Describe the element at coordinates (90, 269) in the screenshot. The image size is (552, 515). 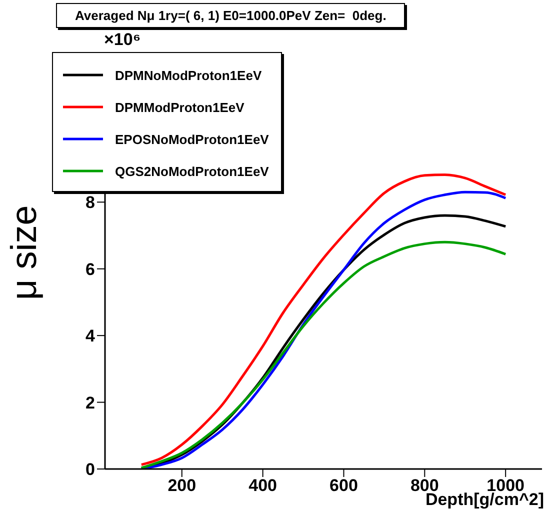
I see `y-tick-label: 6` at that location.